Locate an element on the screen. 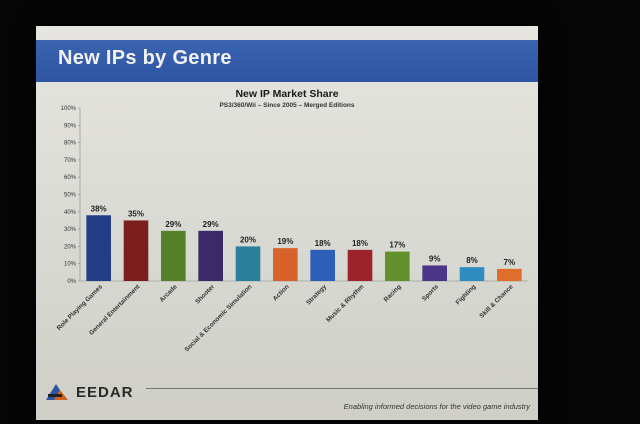  y-tick-label: 0% is located at coordinates (71, 282).